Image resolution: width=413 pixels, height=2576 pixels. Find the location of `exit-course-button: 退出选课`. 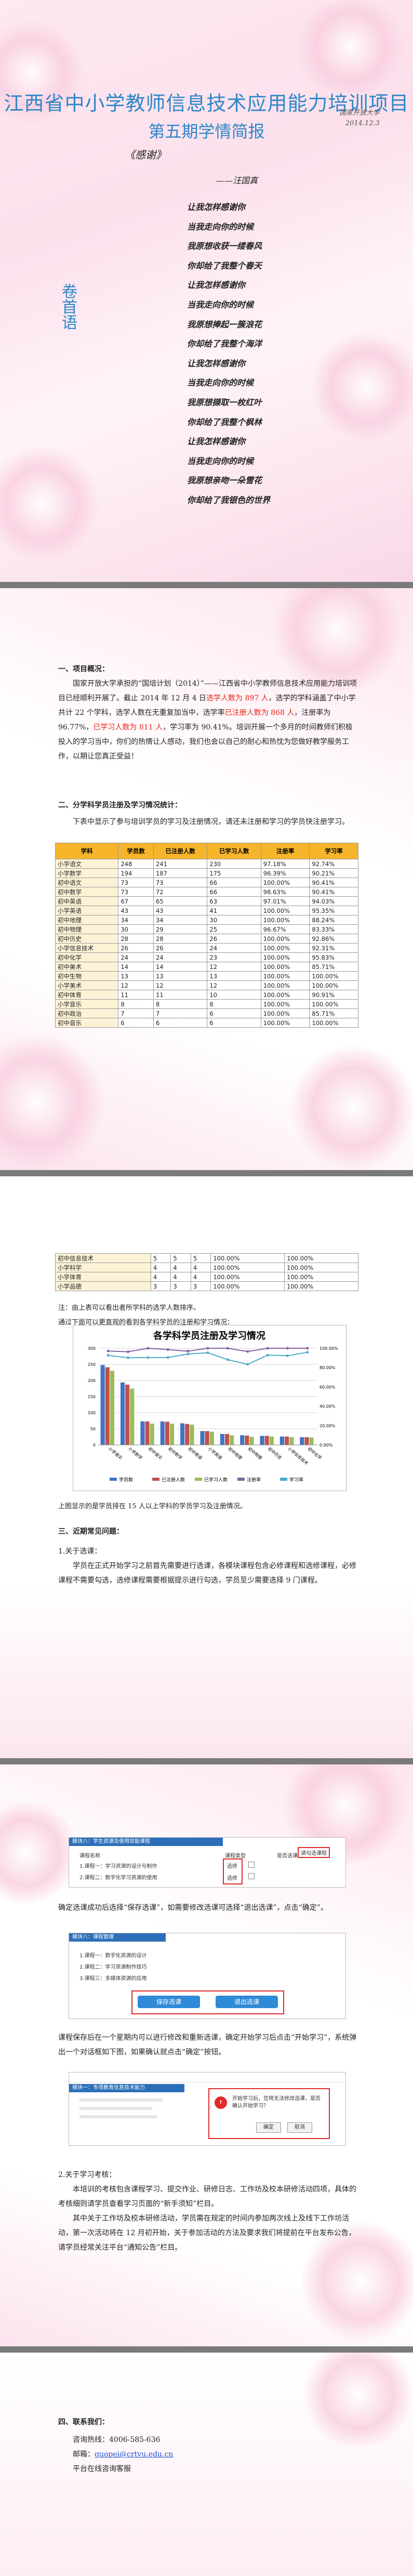

exit-course-button: 退出选课 is located at coordinates (247, 2002).